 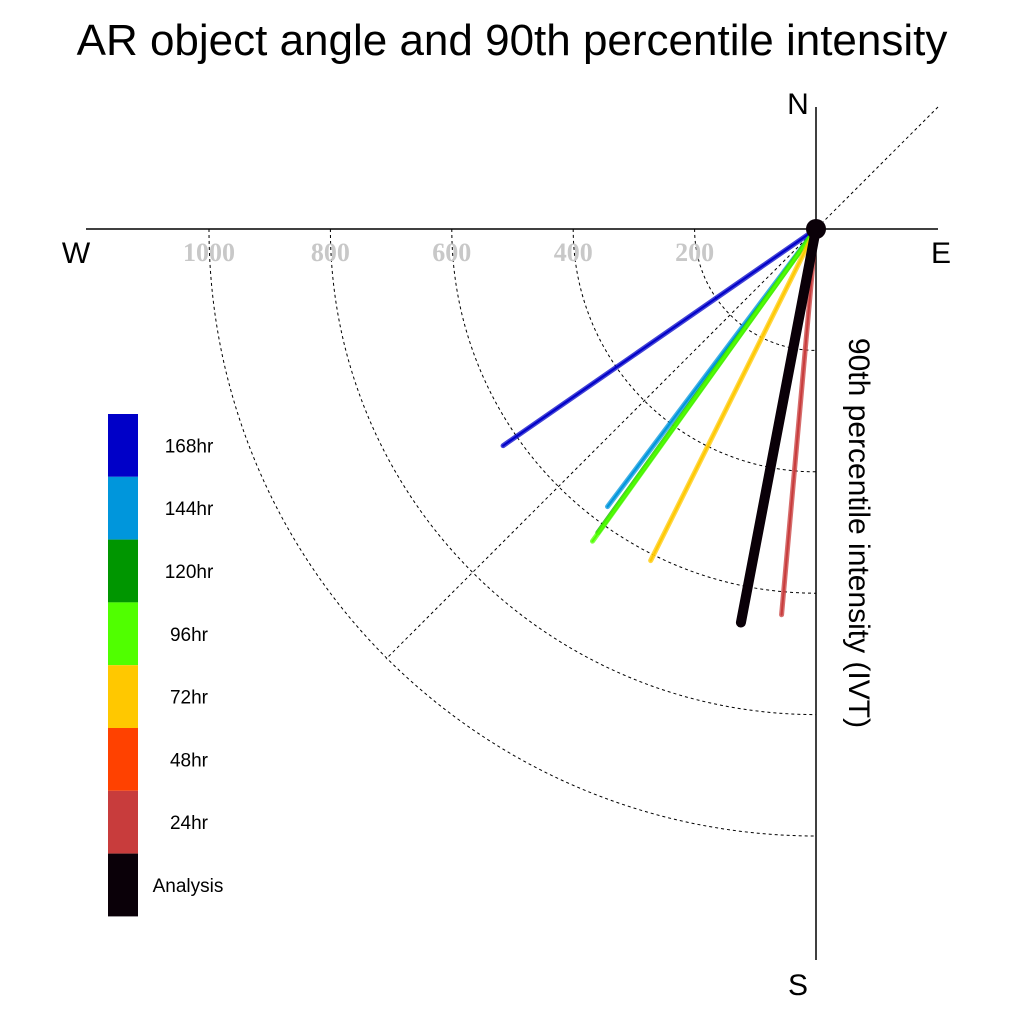 I want to click on y-axis-label: 90th percentile intensity (IVT), so click(x=858, y=533).